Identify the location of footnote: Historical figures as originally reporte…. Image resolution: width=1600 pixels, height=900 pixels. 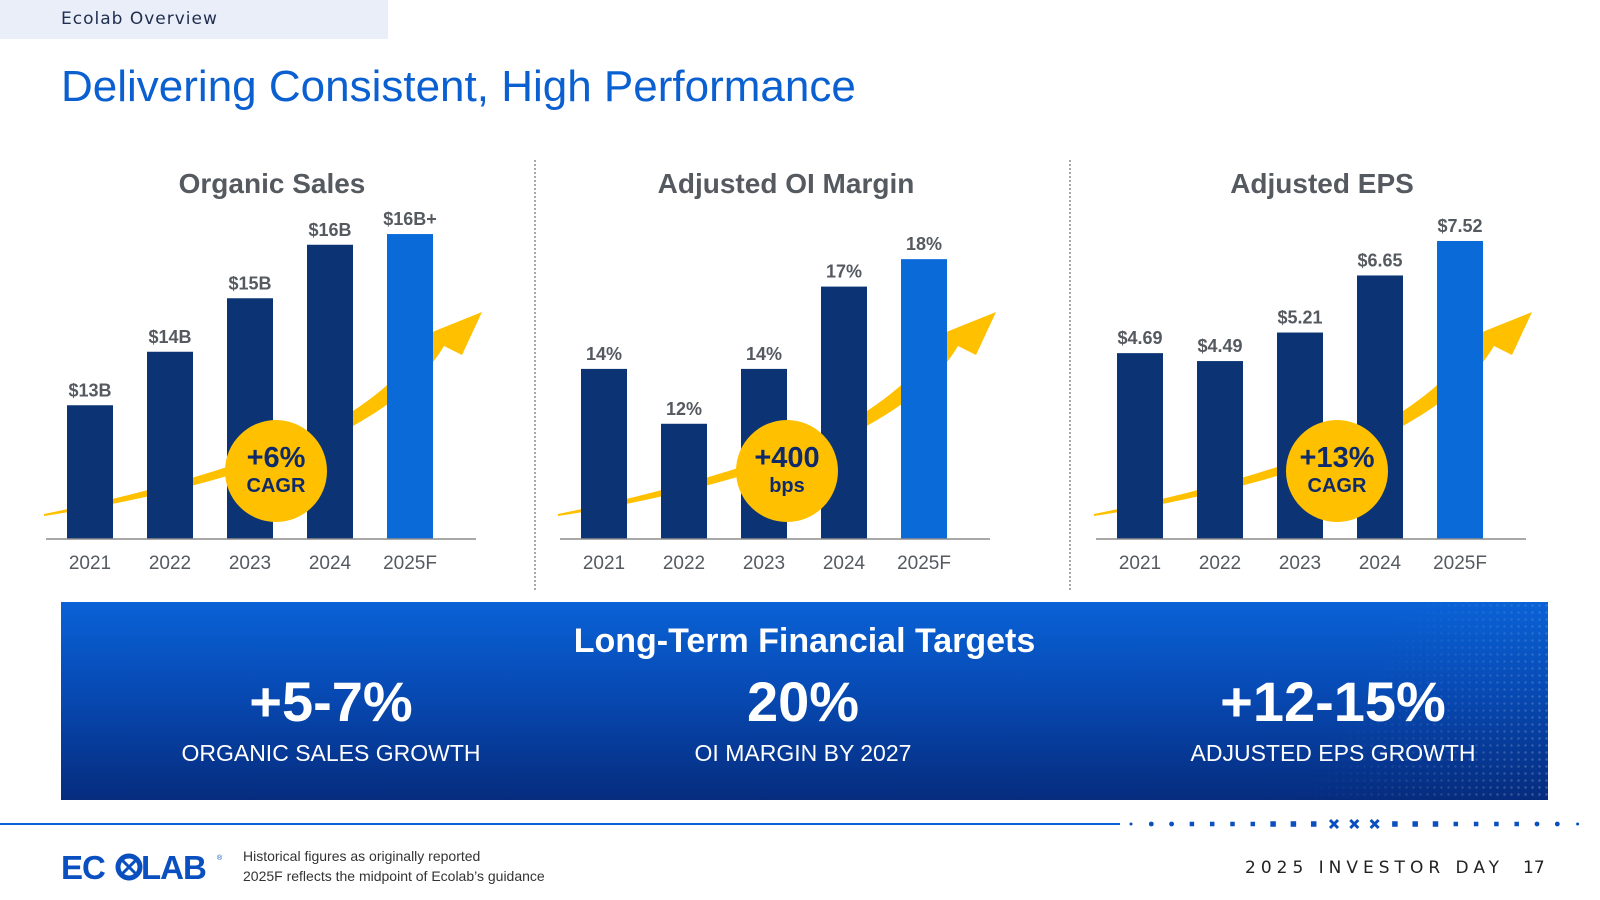
(394, 866).